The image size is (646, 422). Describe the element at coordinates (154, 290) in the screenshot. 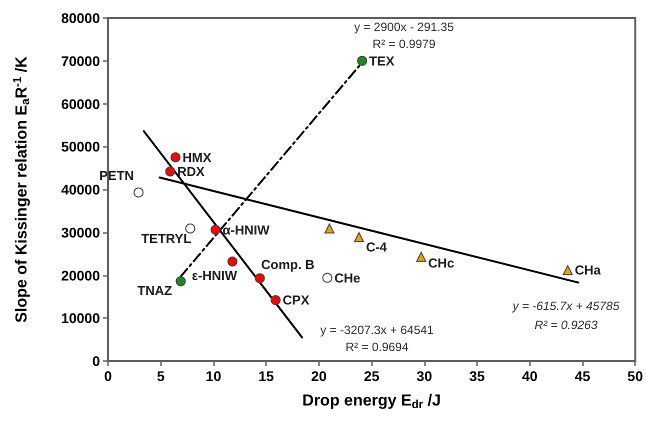

I see `annotation: TNAZ` at that location.